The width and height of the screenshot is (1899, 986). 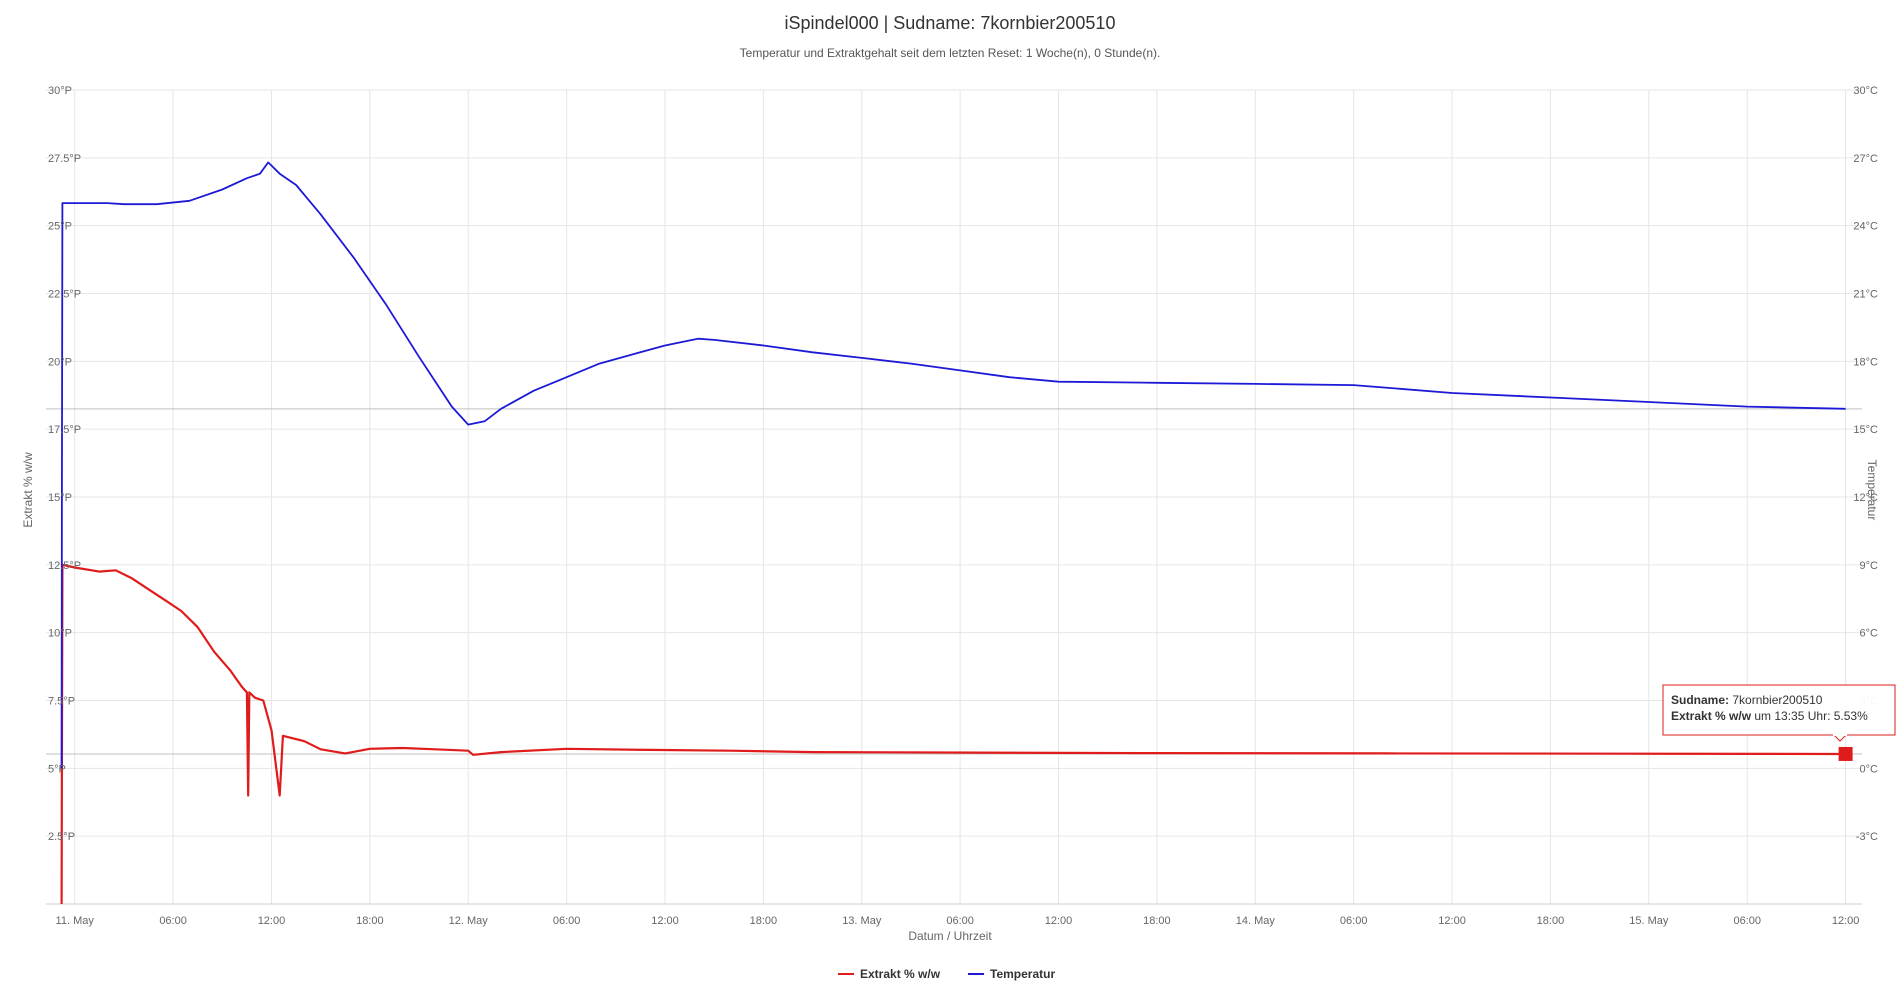 I want to click on y-tick-label-left: 2.5°P, so click(x=61, y=837).